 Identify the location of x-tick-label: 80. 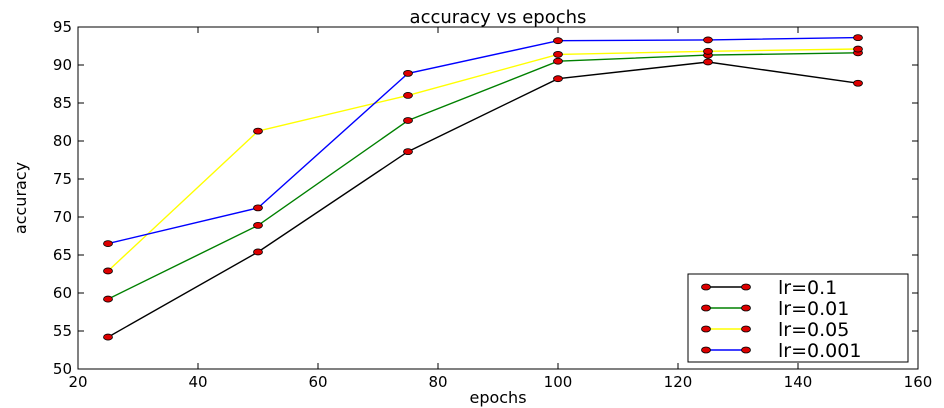
(437, 382).